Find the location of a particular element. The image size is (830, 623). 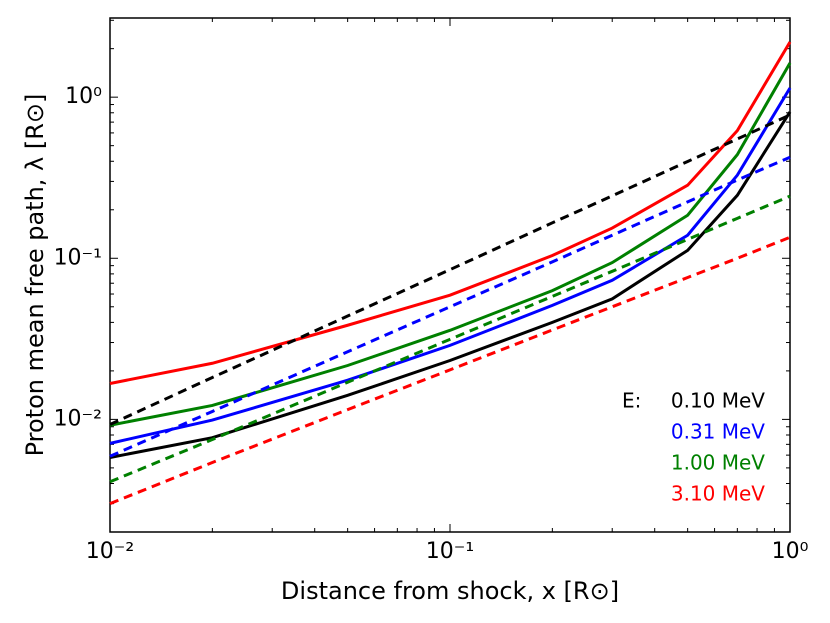

y-tick-label: 10⁰ is located at coordinates (83, 96).